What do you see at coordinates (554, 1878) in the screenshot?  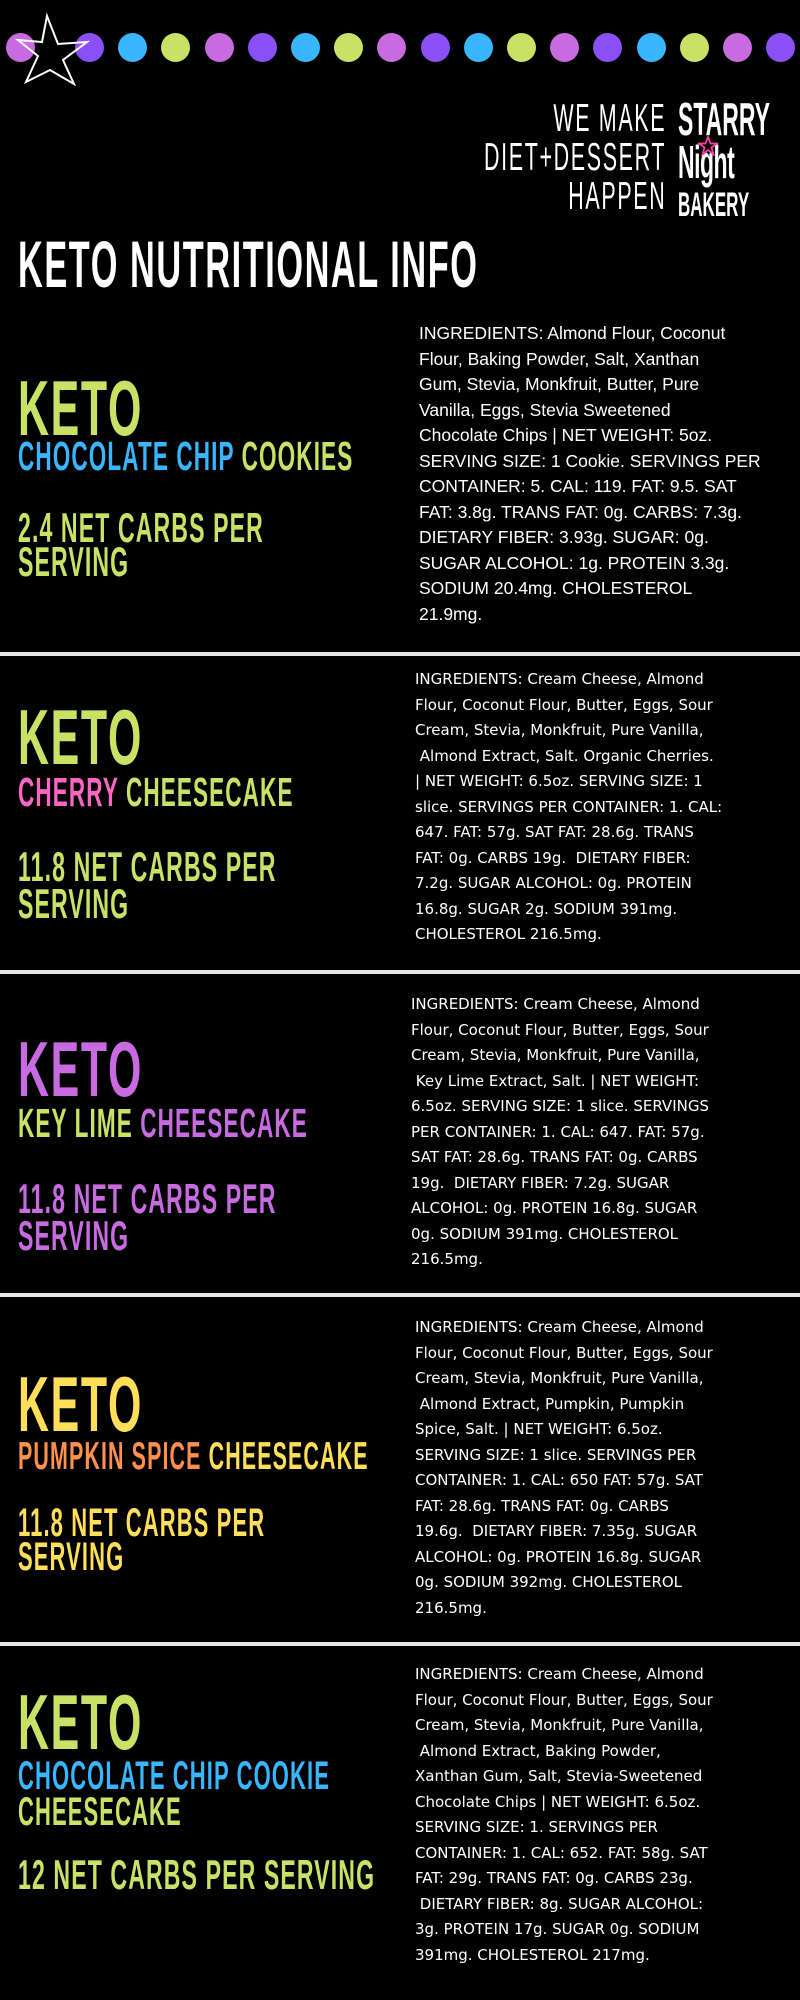 I see `nutrition-info-line: FAT: 29g. TRANS FAT: 0g. CARBS 23g.` at bounding box center [554, 1878].